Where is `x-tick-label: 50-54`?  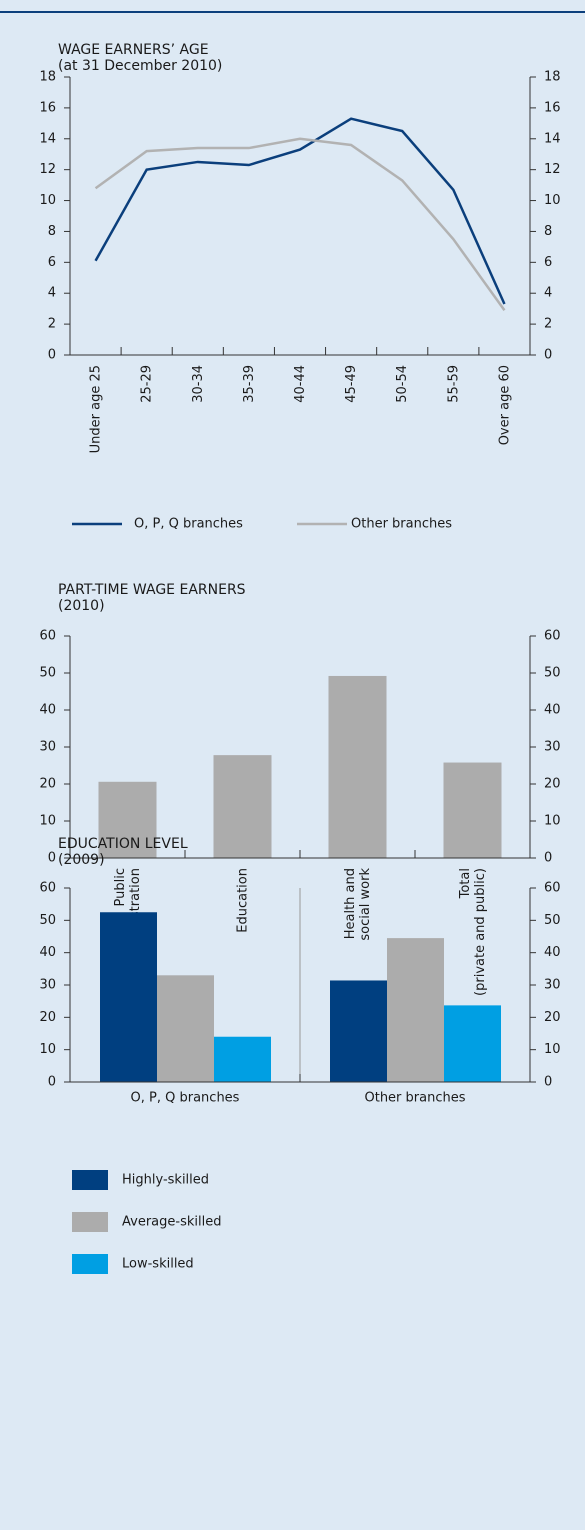 x-tick-label: 50-54 is located at coordinates (402, 384).